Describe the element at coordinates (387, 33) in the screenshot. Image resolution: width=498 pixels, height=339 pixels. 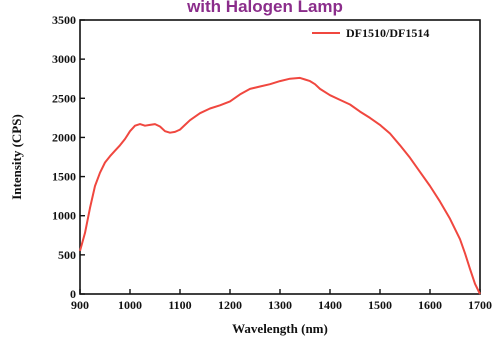
I see `legend-label: DF1510/DF1514` at that location.